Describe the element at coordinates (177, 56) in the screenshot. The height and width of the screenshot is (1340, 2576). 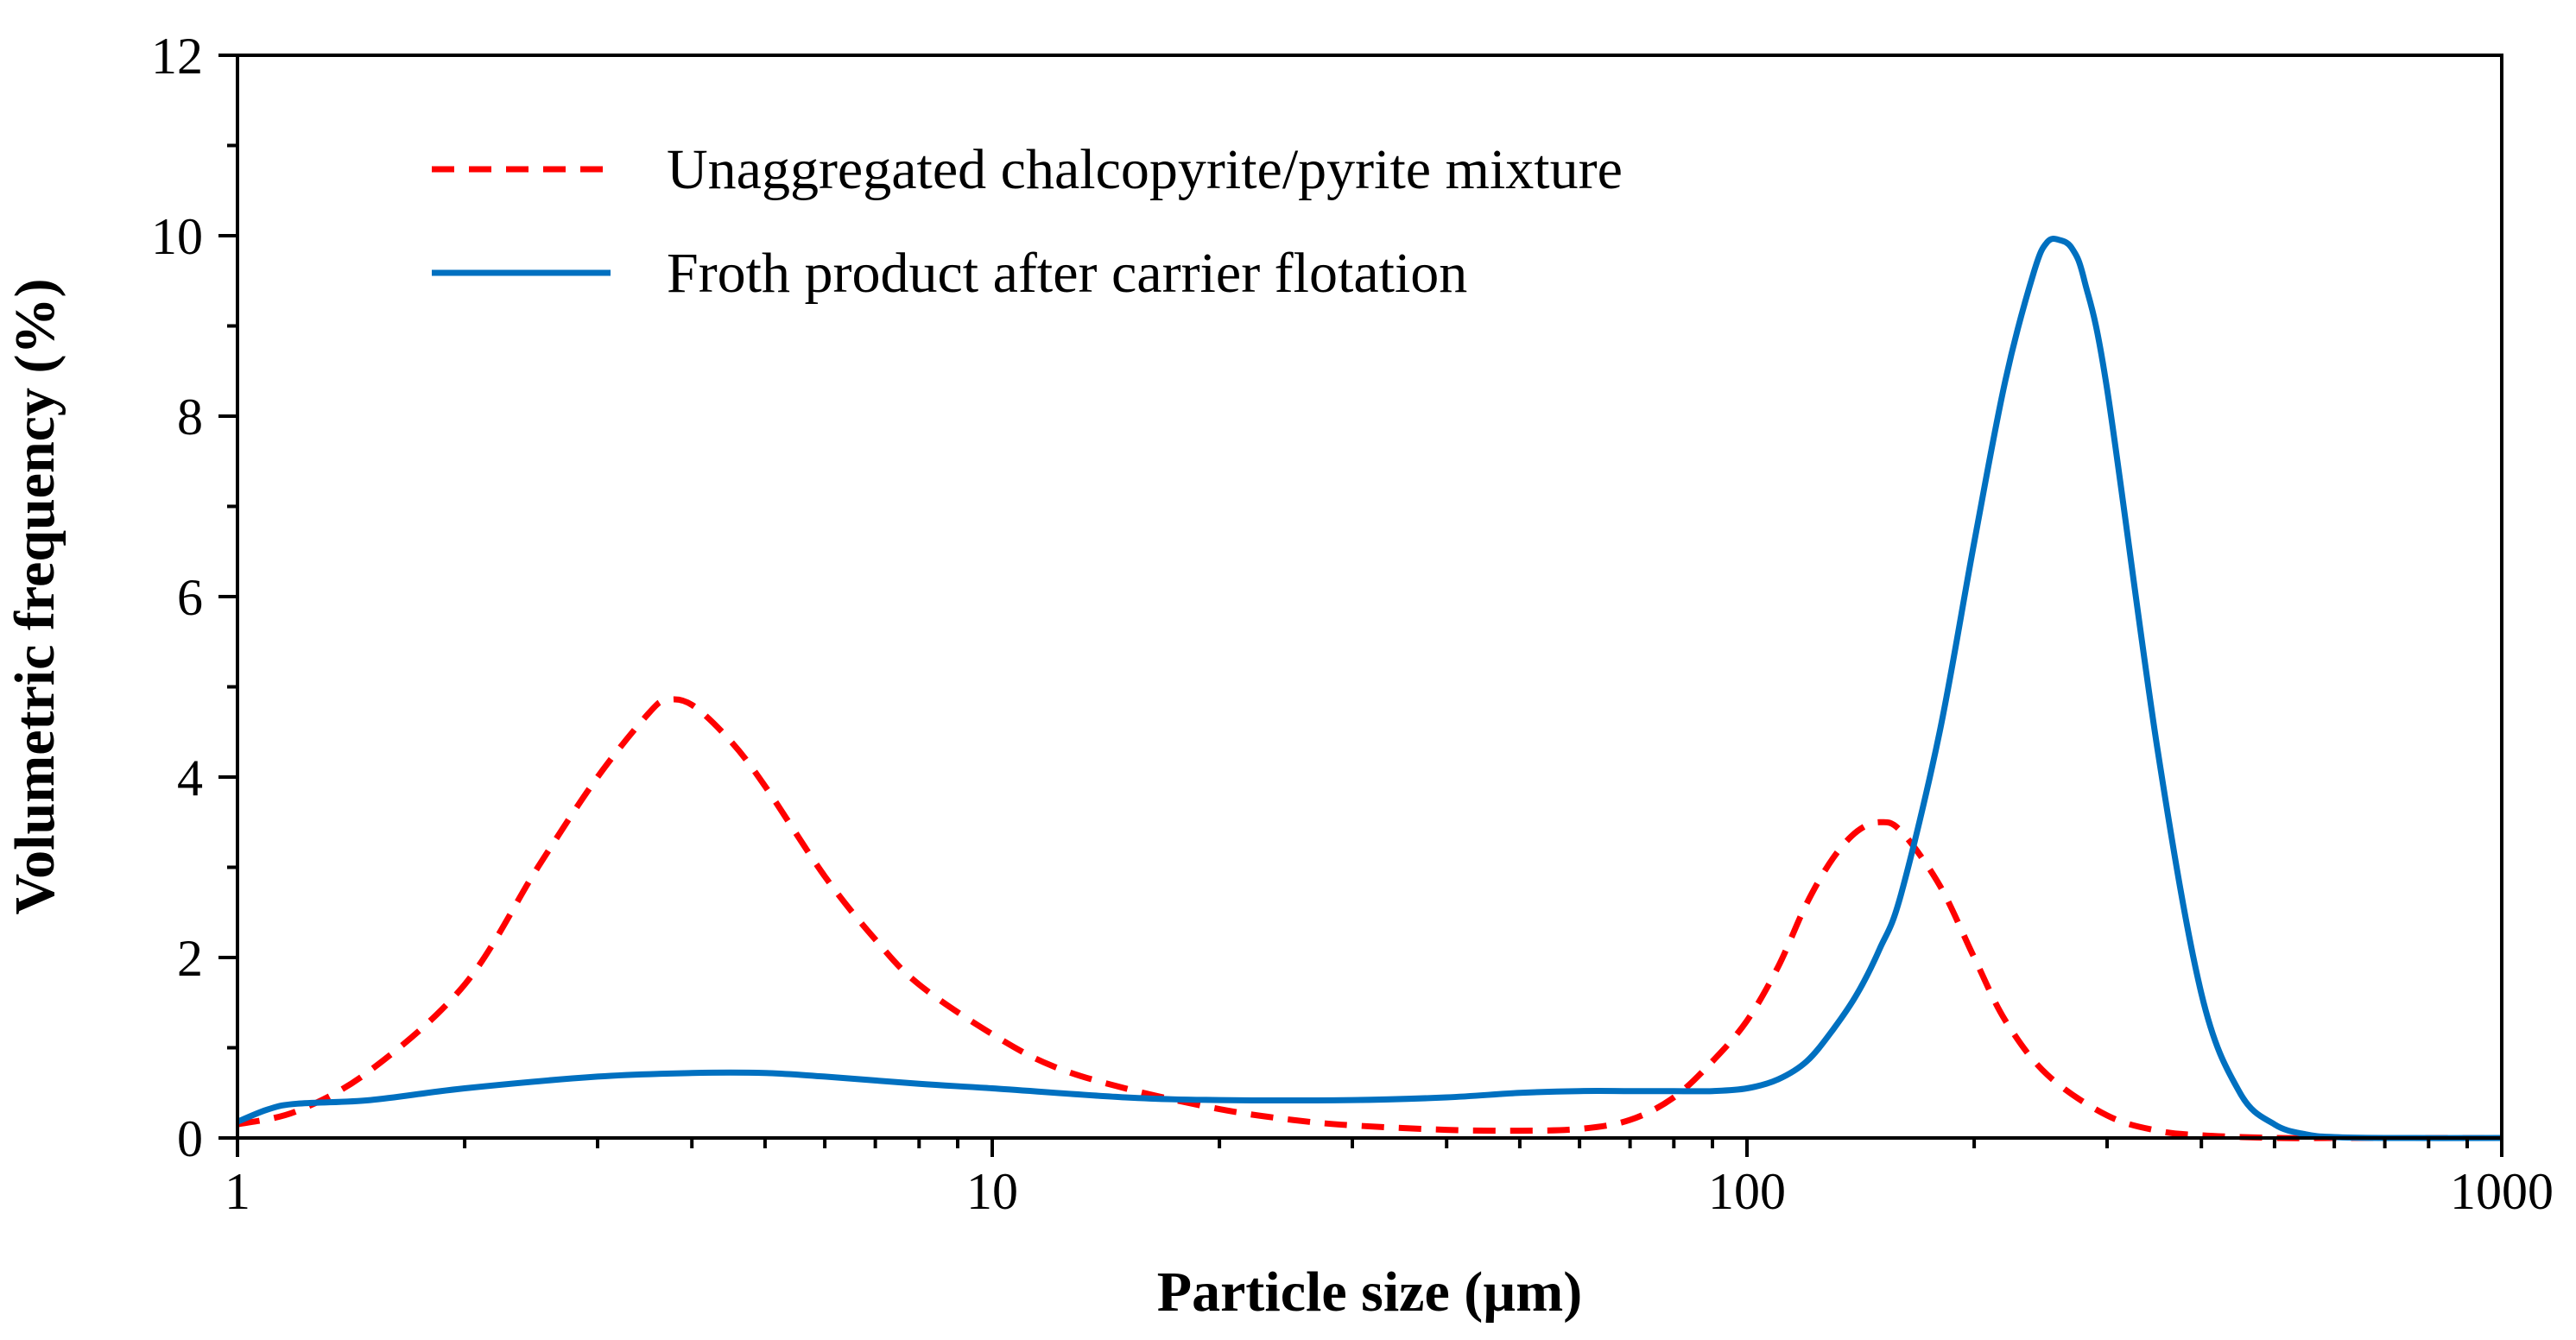
I see `y-tick-label: 12` at that location.